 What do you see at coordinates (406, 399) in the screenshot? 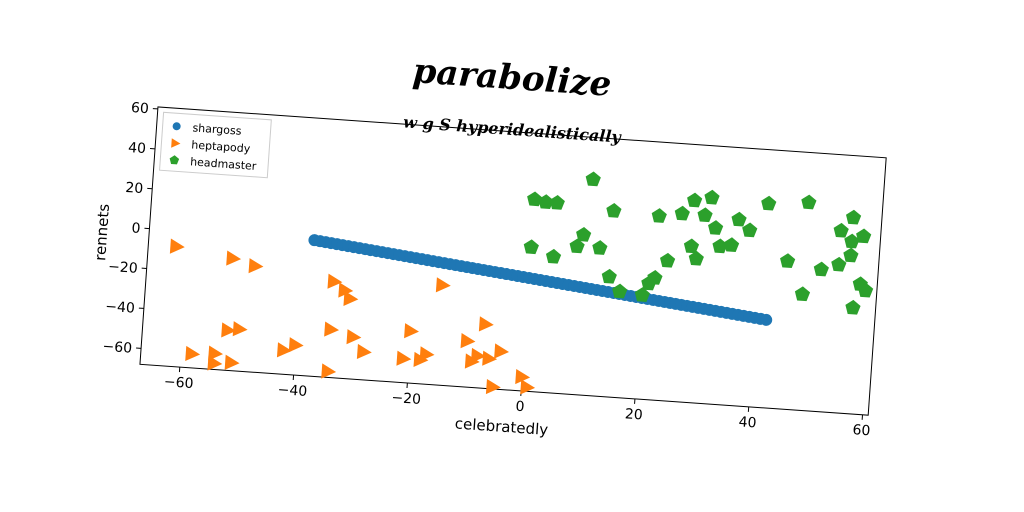
I see `x-tick-label: −20` at bounding box center [406, 399].